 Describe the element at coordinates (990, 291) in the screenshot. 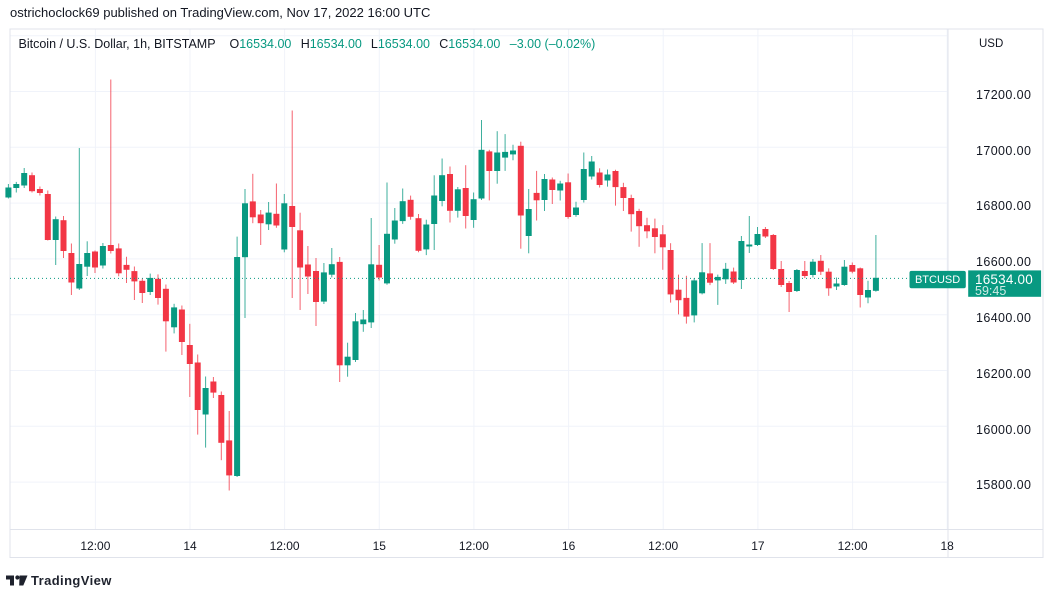

I see `svg-text: 59:45` at that location.